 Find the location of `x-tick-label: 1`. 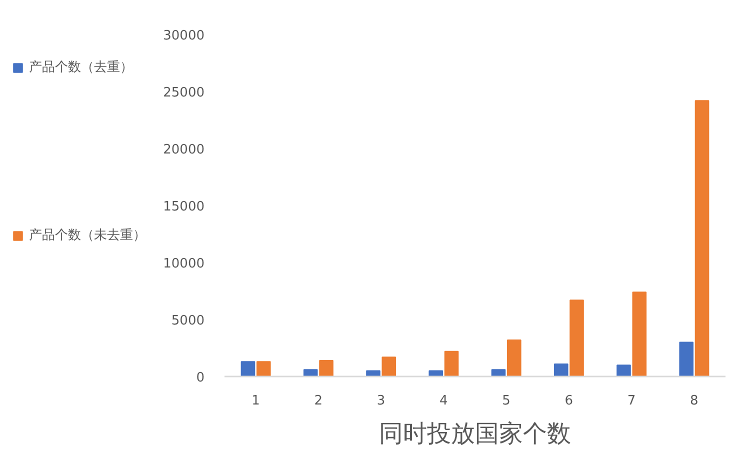

x-tick-label: 1 is located at coordinates (256, 401).